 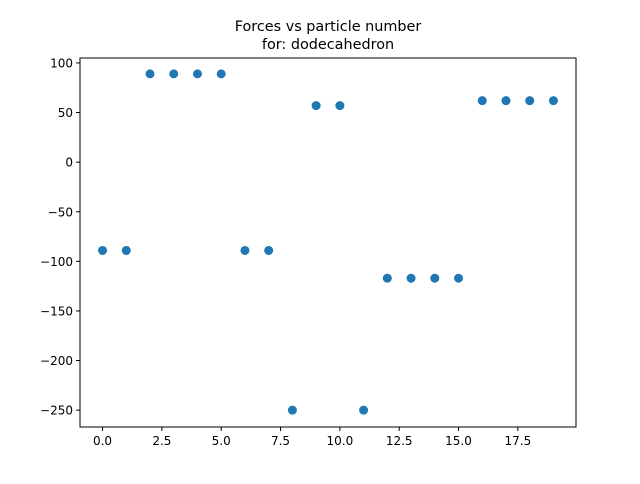 What do you see at coordinates (56, 411) in the screenshot?
I see `y-tick-label: −250` at bounding box center [56, 411].